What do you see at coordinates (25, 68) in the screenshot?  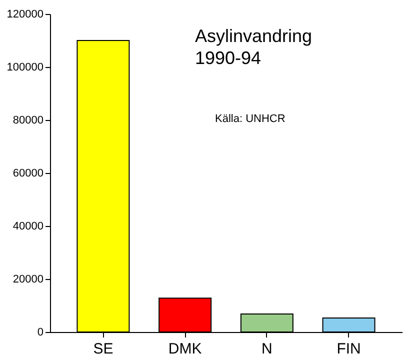 I see `y-tick-label: 100000` at bounding box center [25, 68].